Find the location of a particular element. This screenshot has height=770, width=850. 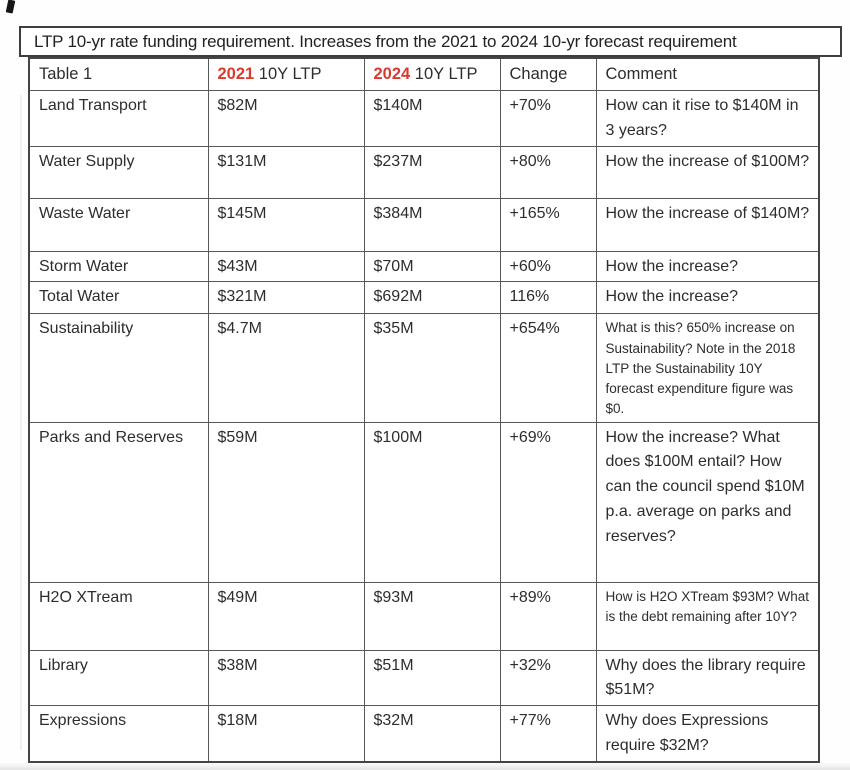

cell-ltp-2024: $692M is located at coordinates (432, 298).